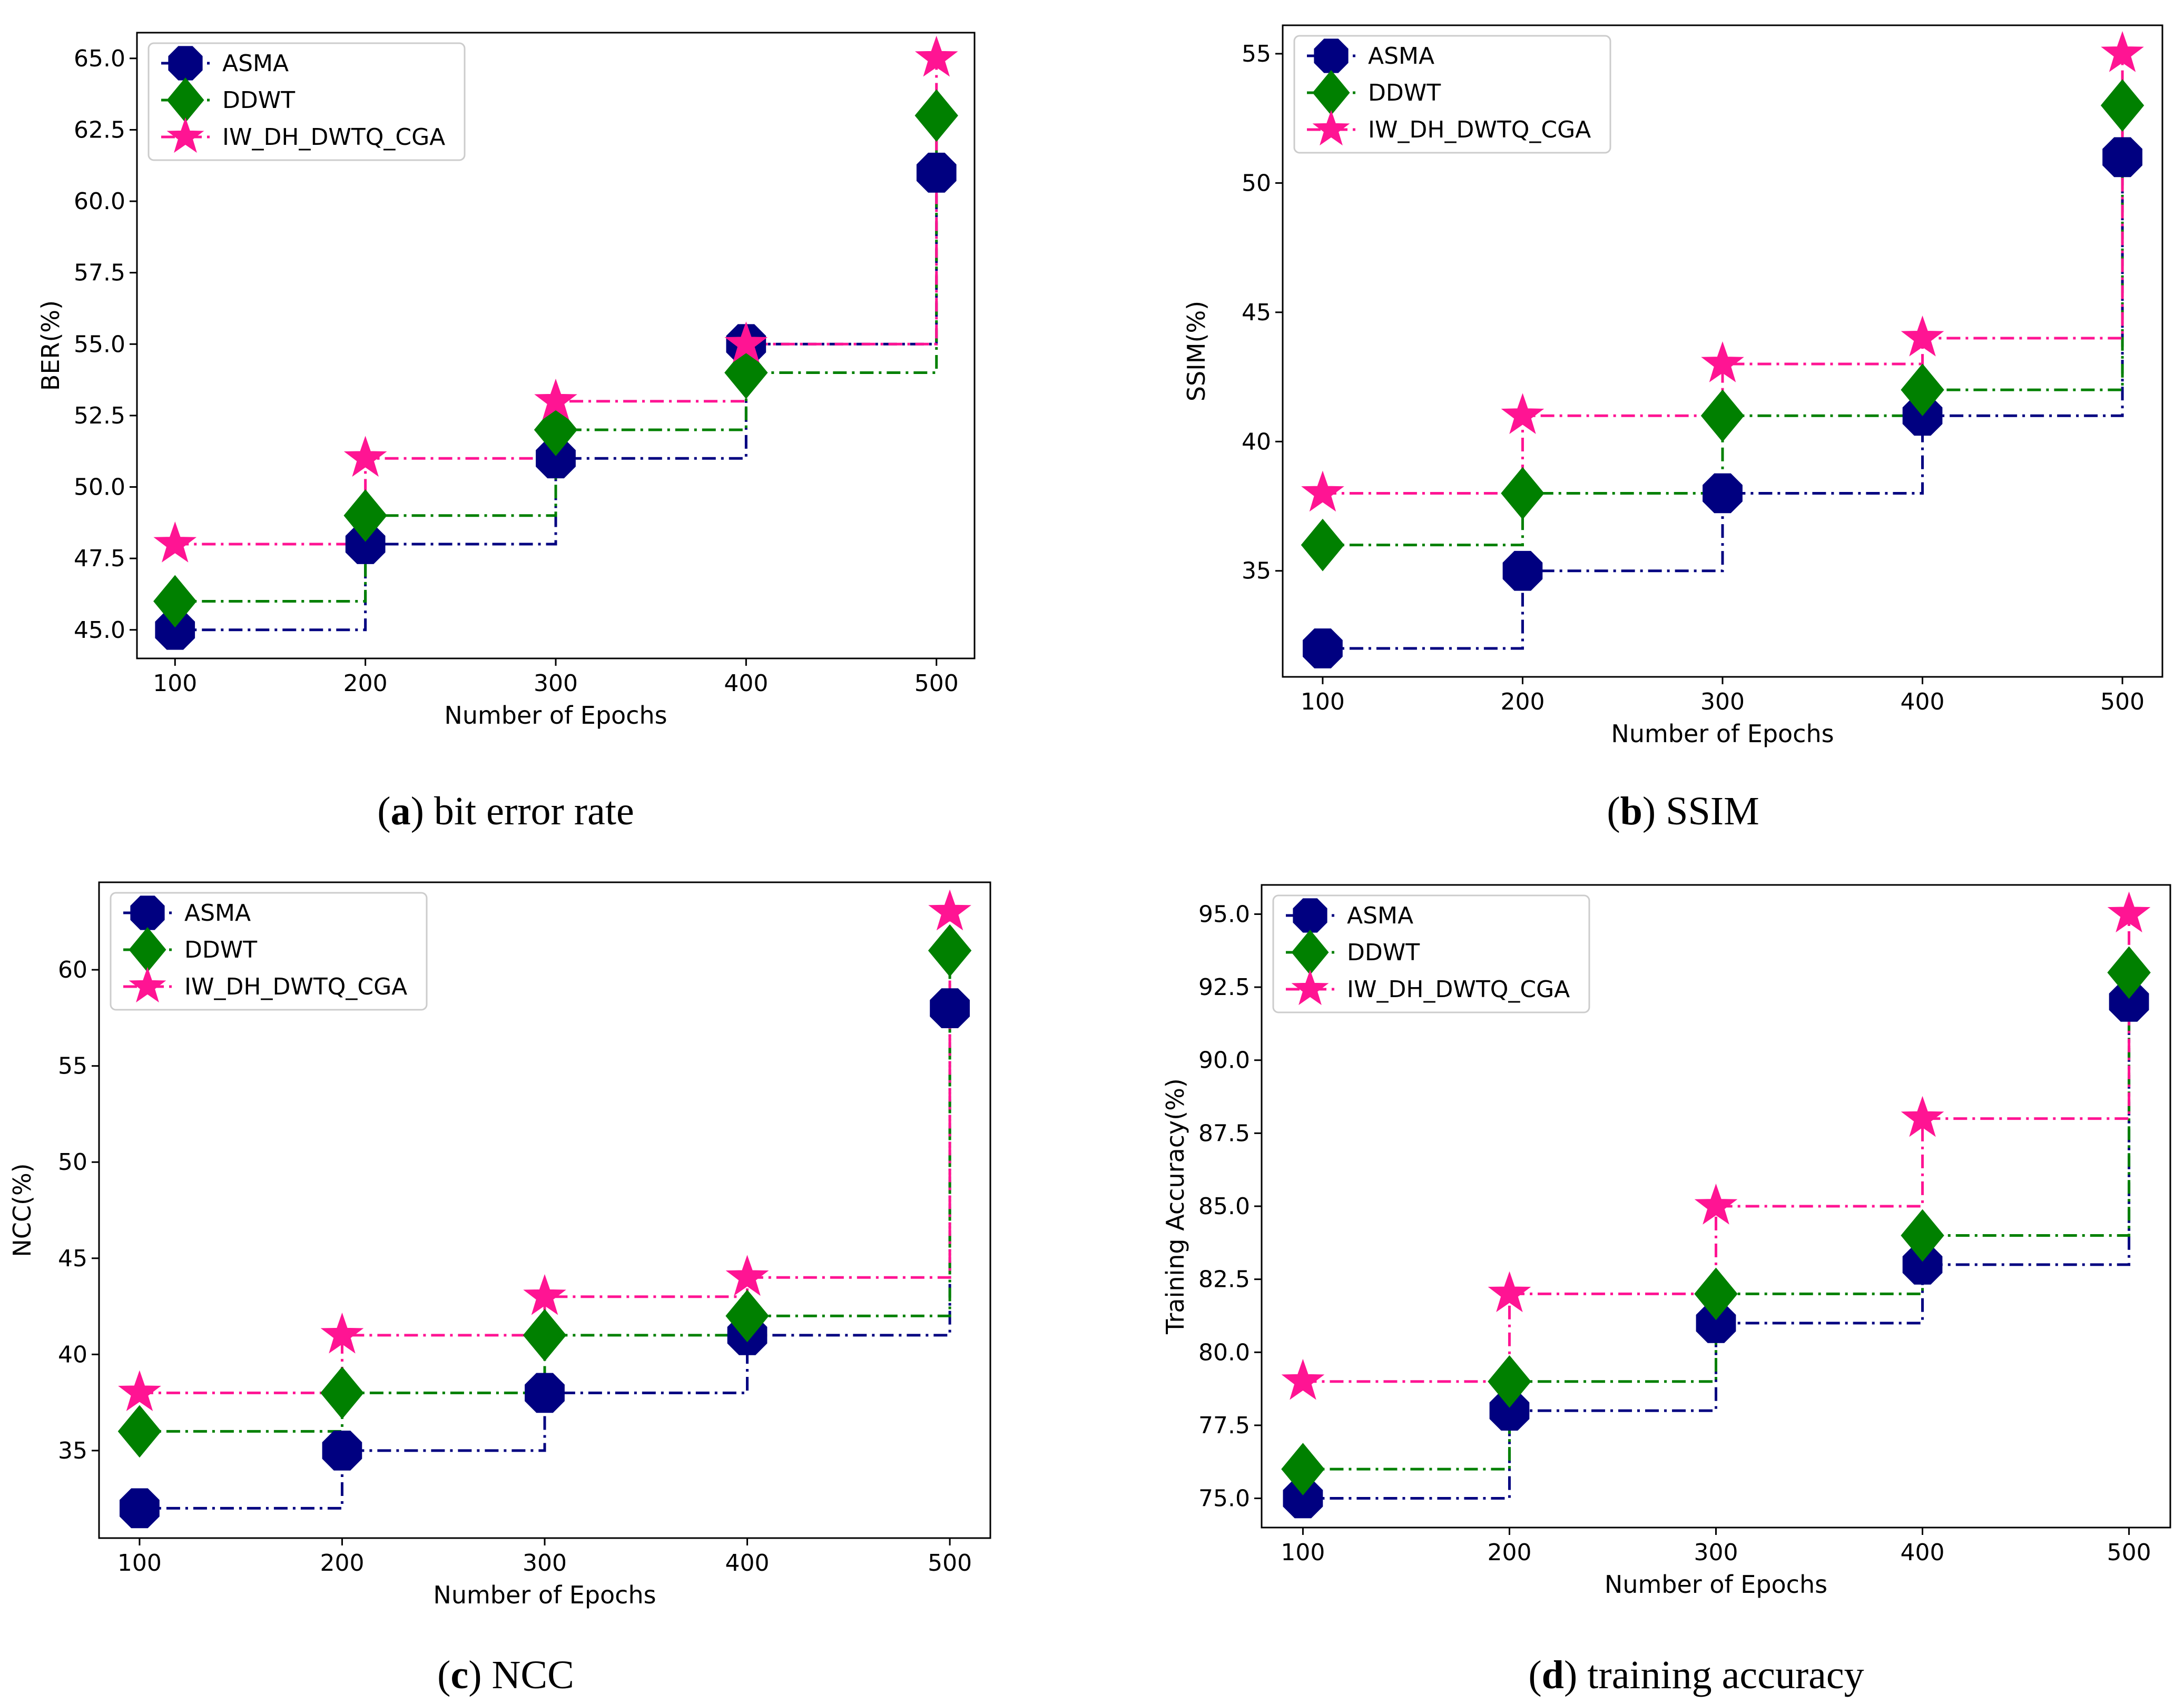 The image size is (2184, 1704). Describe the element at coordinates (1725, 1675) in the screenshot. I see `caption-text: training accuracy` at that location.